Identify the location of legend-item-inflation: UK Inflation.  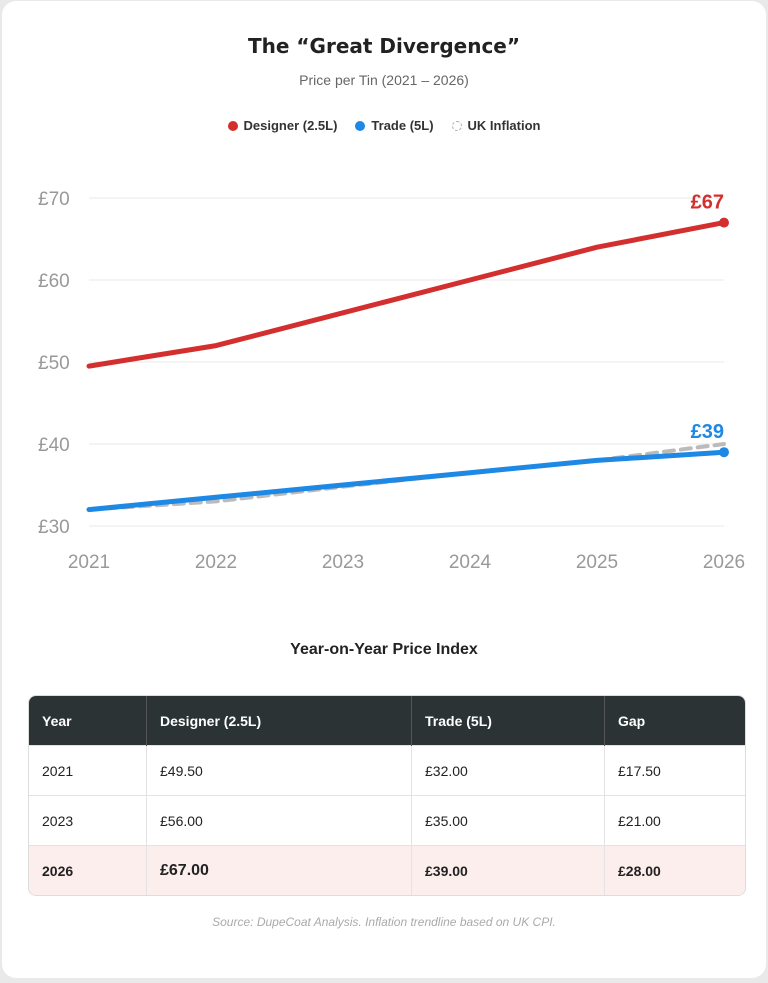
(496, 125).